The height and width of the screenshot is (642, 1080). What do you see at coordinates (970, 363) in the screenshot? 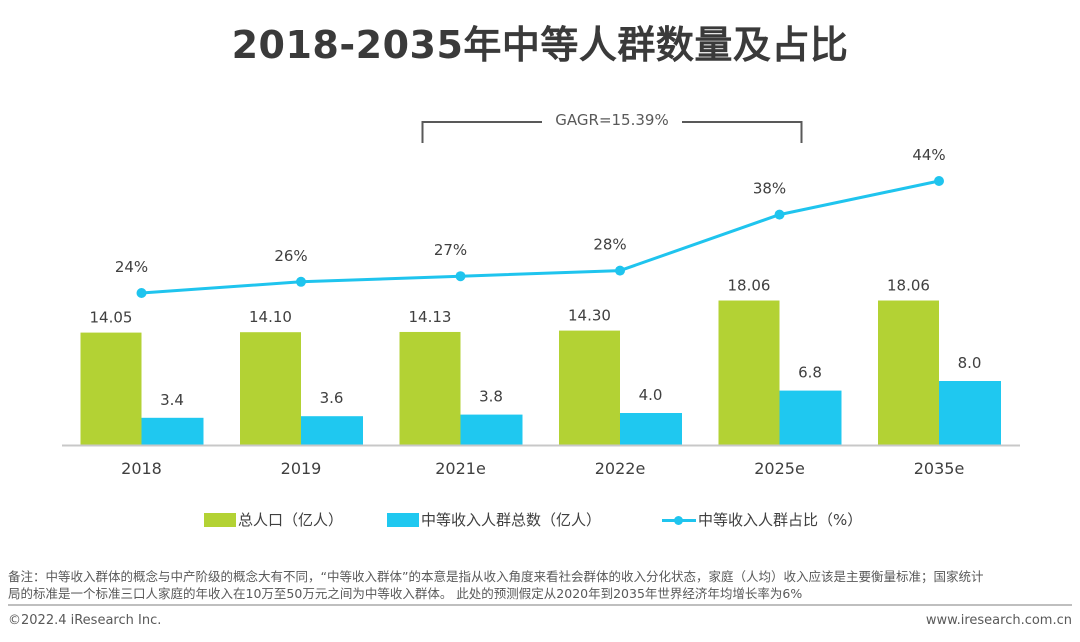
I see `data-label-middle-income-count: 8.0` at bounding box center [970, 363].